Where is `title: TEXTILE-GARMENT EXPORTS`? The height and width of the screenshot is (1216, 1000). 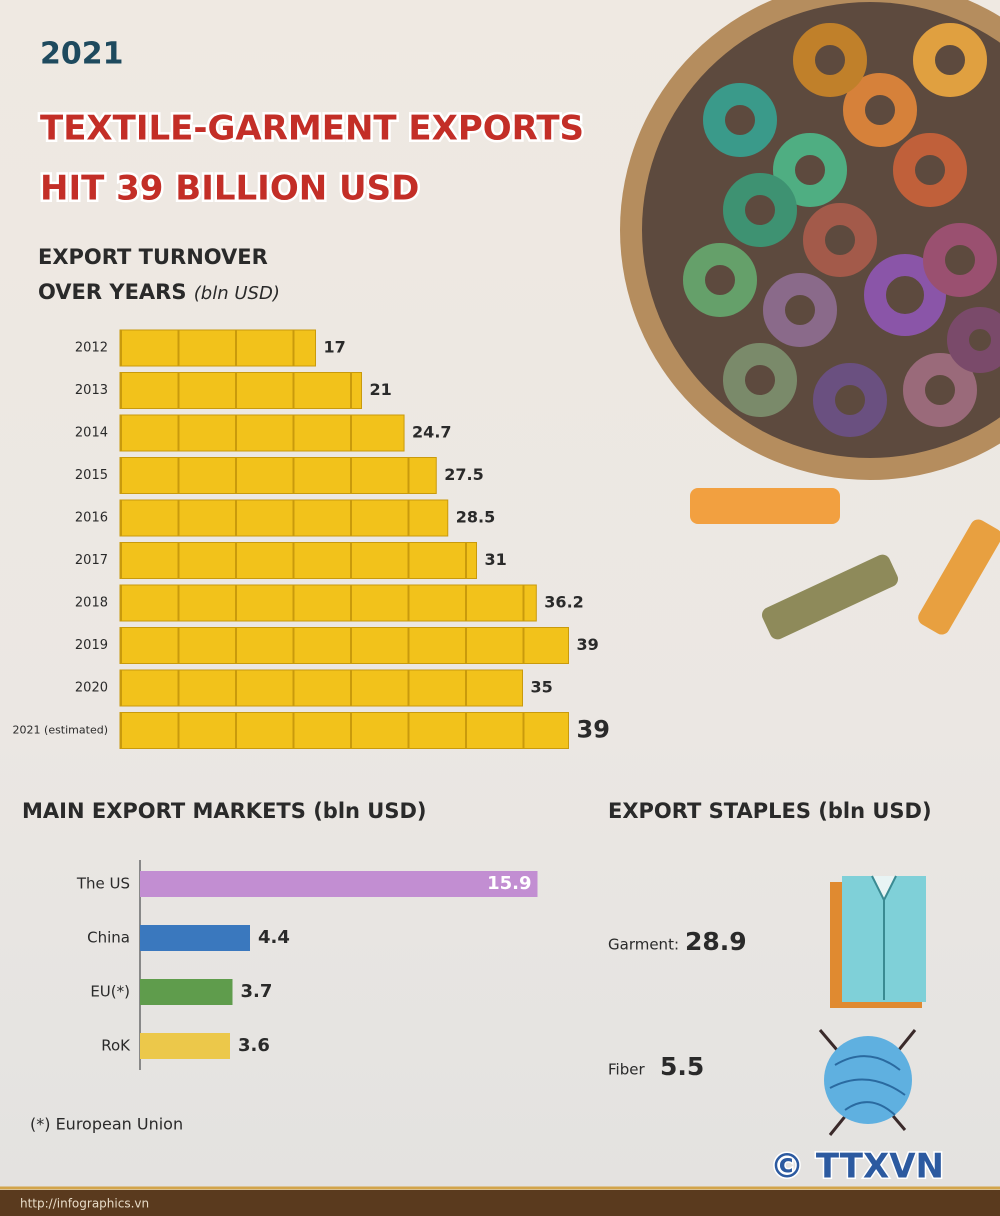
title: TEXTILE-GARMENT EXPORTS is located at coordinates (312, 129).